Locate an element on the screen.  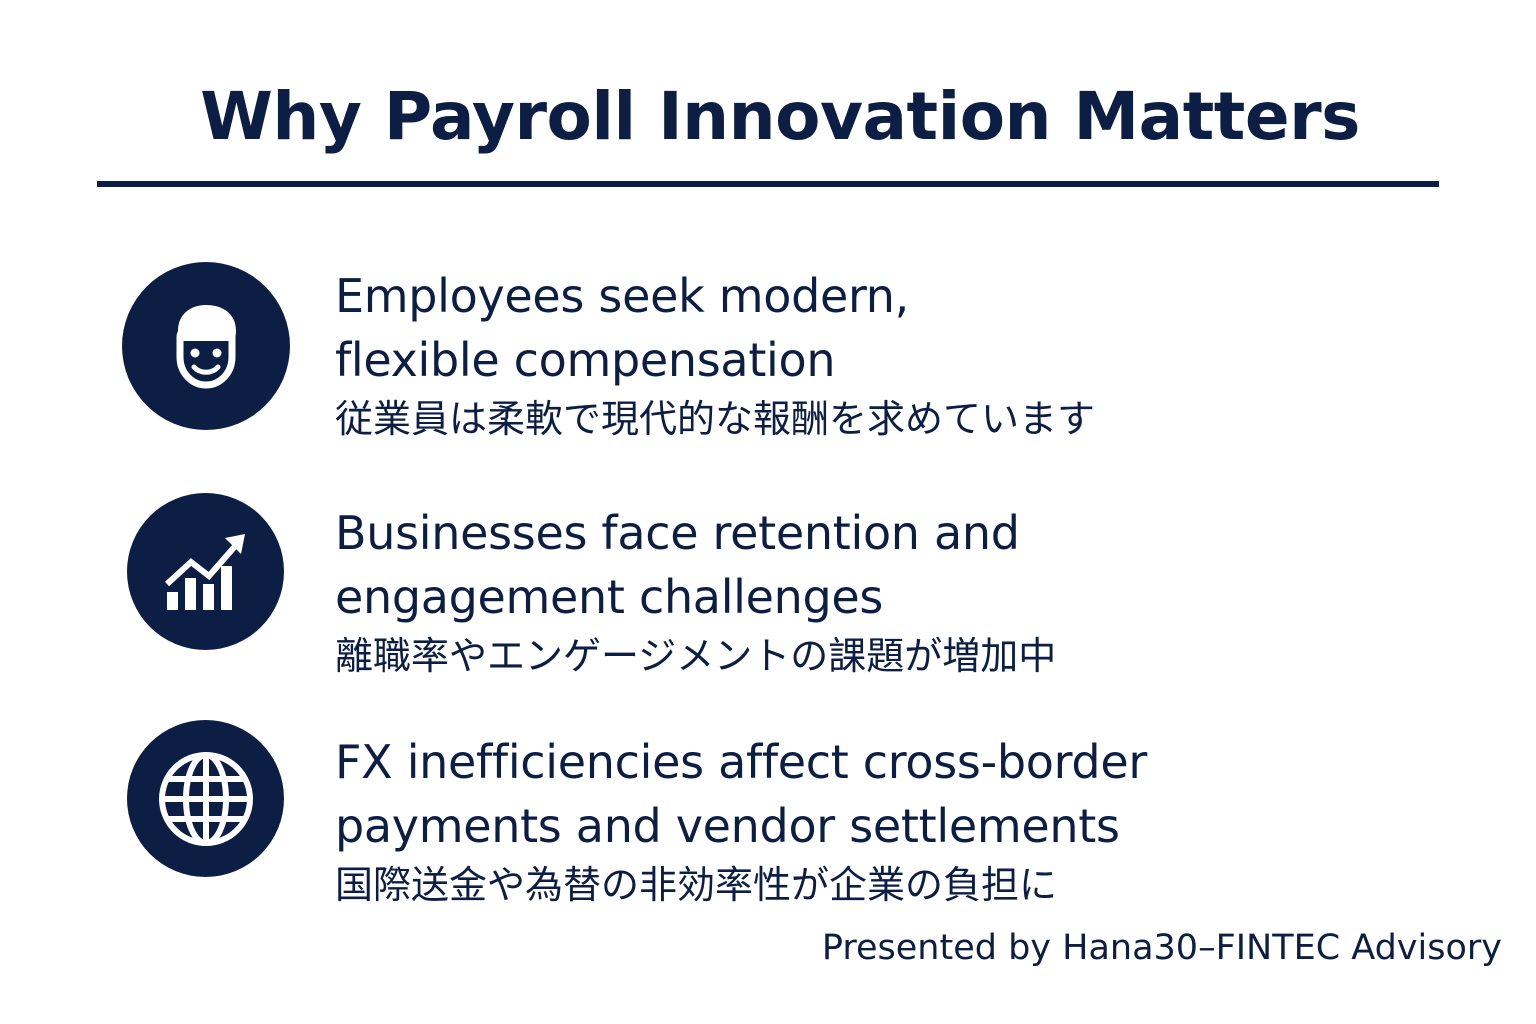
item-text-ja: 国際送金や為替の非効率性が企業の負担に is located at coordinates (696, 885).